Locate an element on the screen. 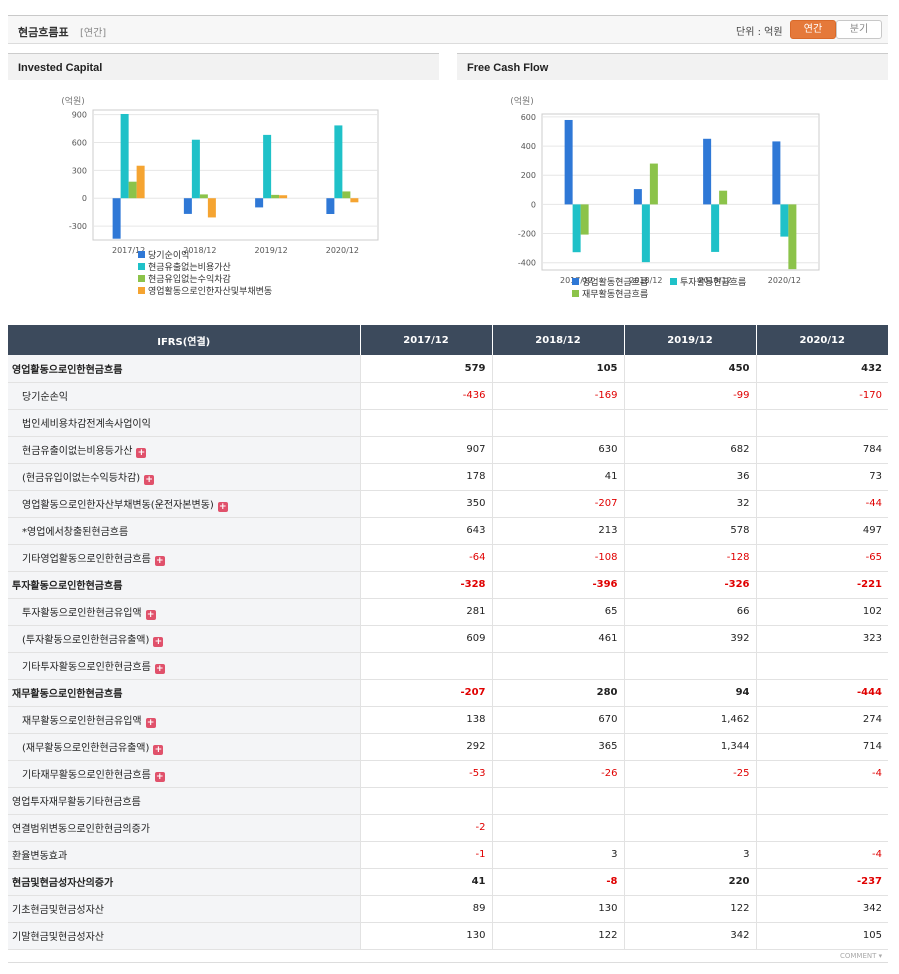 This screenshot has height=974, width=899. table-row: 영업활동으로인한자산부채변동(운전자본변동) +350 -207 32 -44 is located at coordinates (448, 504).